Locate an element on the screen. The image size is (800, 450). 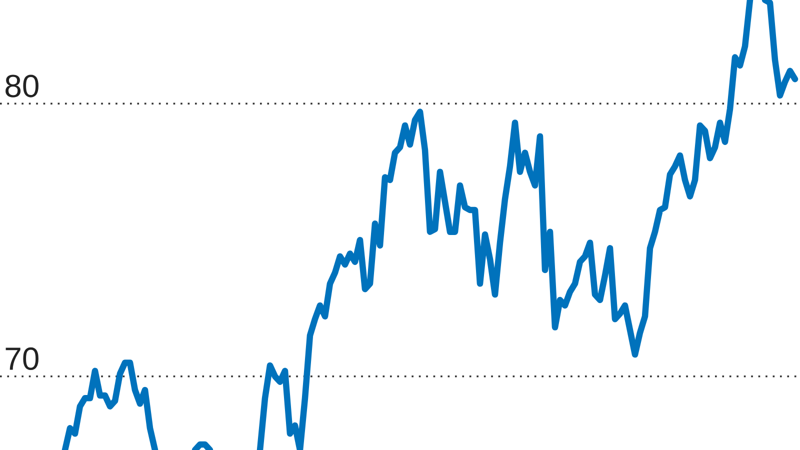
y-tick-label: 80 is located at coordinates (22, 86).